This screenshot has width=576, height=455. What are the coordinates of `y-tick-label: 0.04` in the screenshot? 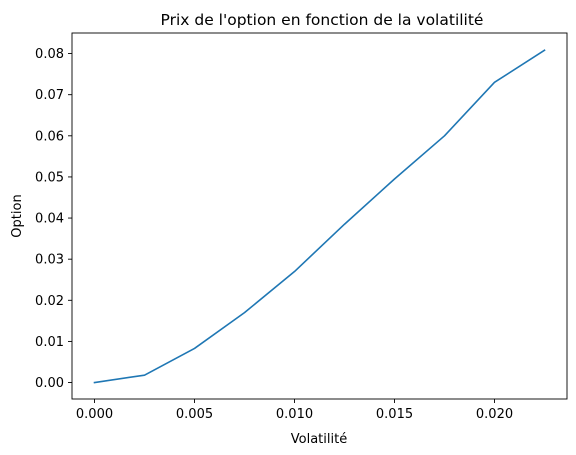 It's located at (49, 219).